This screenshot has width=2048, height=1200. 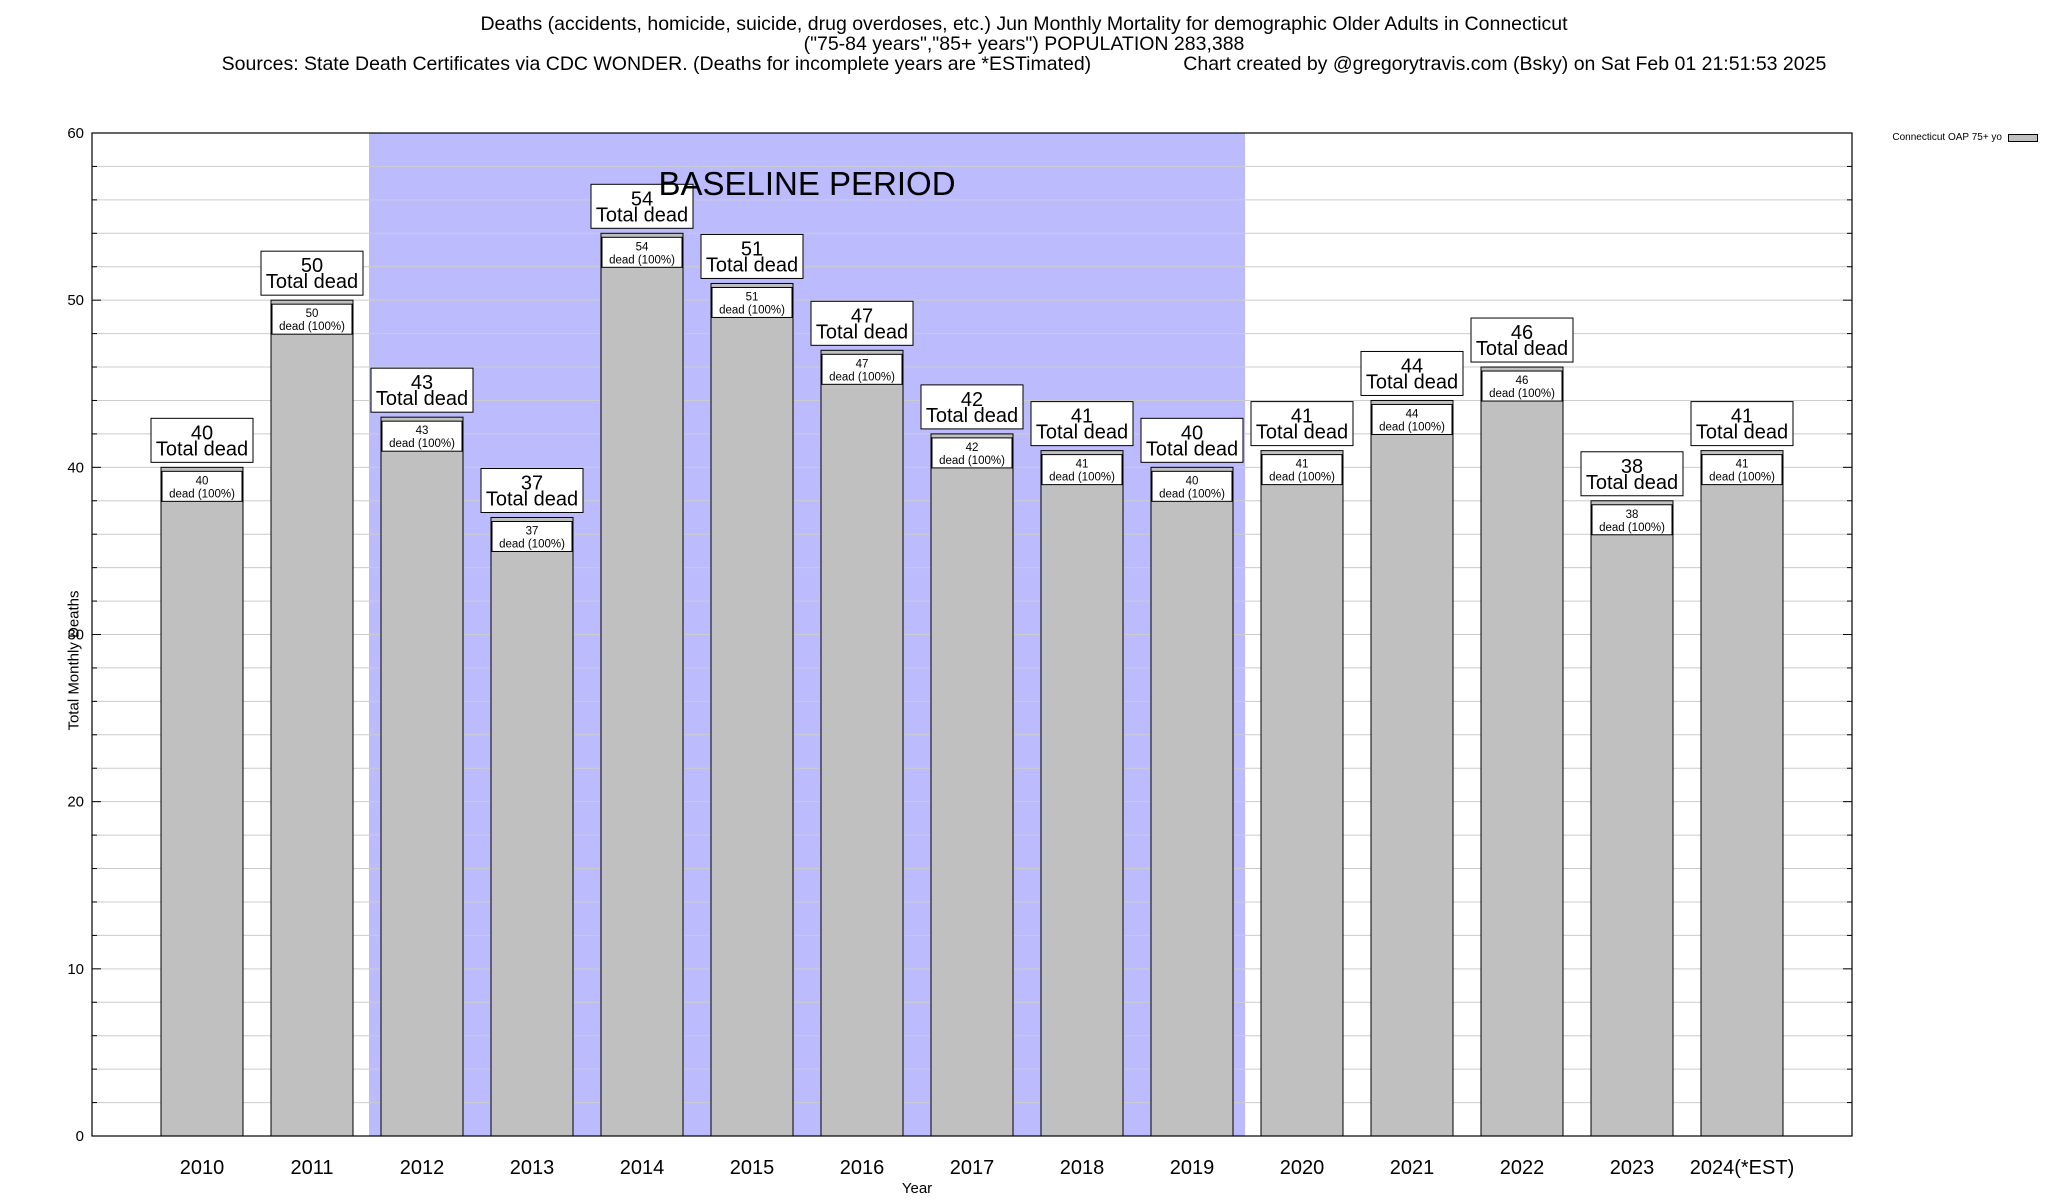 What do you see at coordinates (917, 1188) in the screenshot?
I see `x-axis-label: Year` at bounding box center [917, 1188].